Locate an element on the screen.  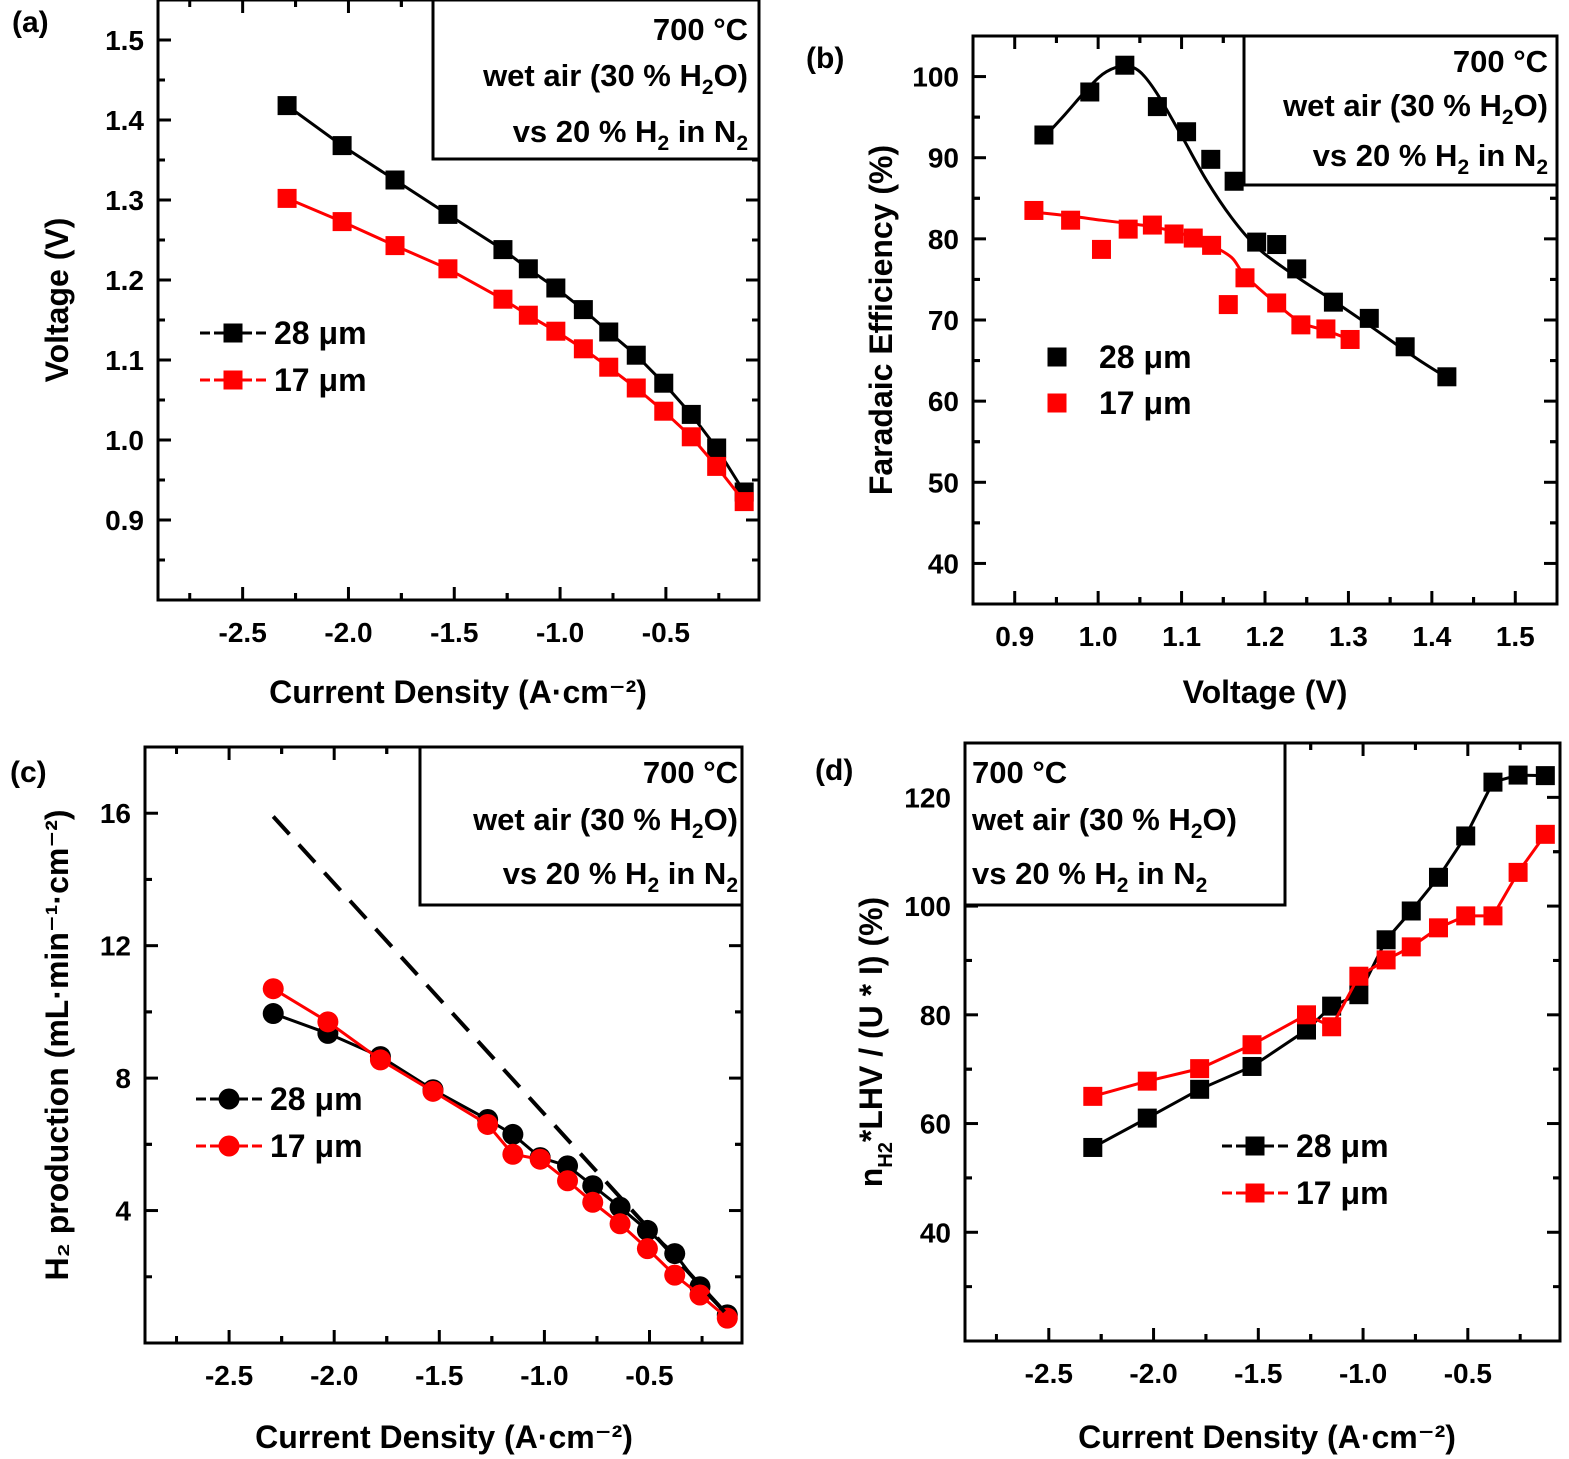
series-28μm is located at coordinates (1245, 221).